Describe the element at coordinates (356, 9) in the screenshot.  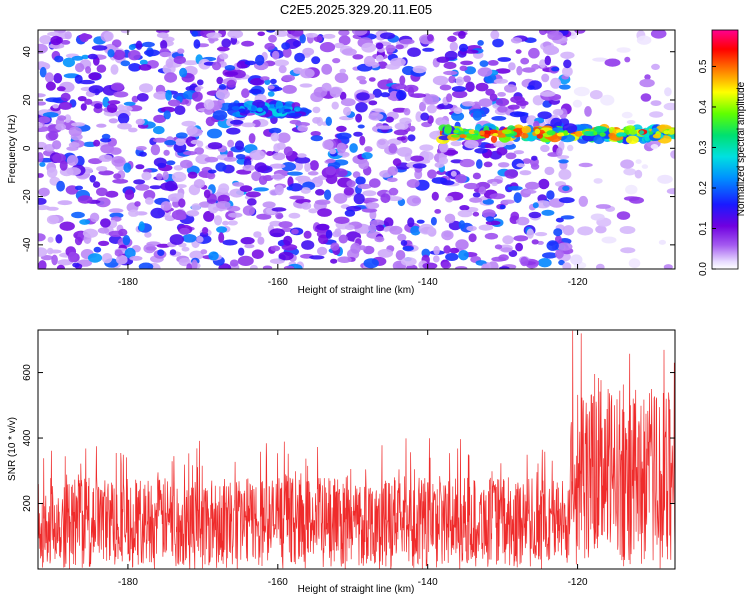
I see `figure-title: C2E5.2025.329.20.11.E05` at that location.